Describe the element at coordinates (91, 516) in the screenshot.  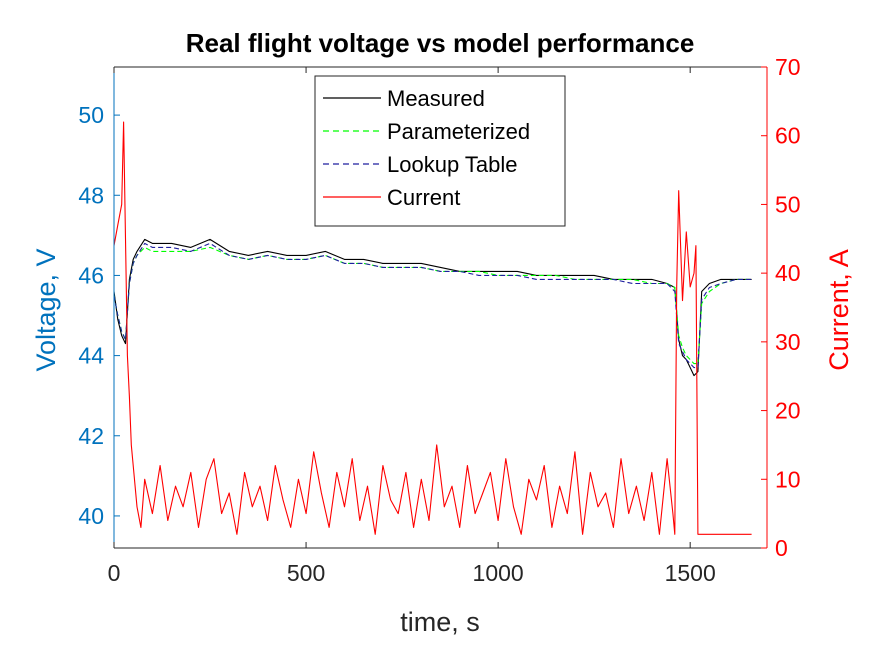
I see `y-left-tick-label: 40` at that location.